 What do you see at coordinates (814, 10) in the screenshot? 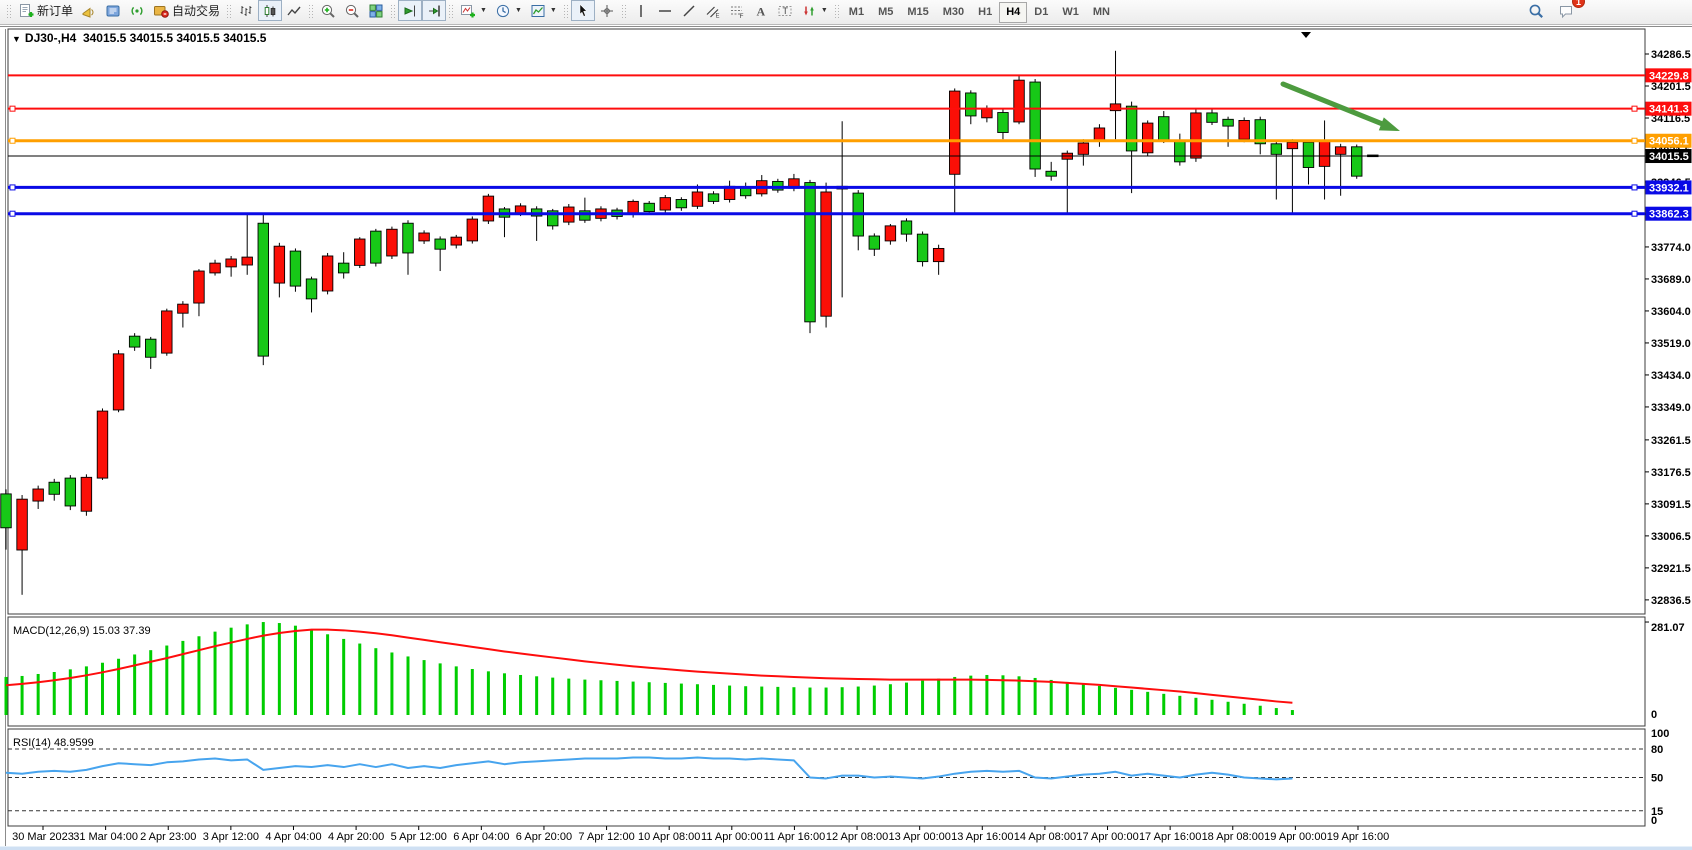
I see `arrows-button: ▼` at bounding box center [814, 10].